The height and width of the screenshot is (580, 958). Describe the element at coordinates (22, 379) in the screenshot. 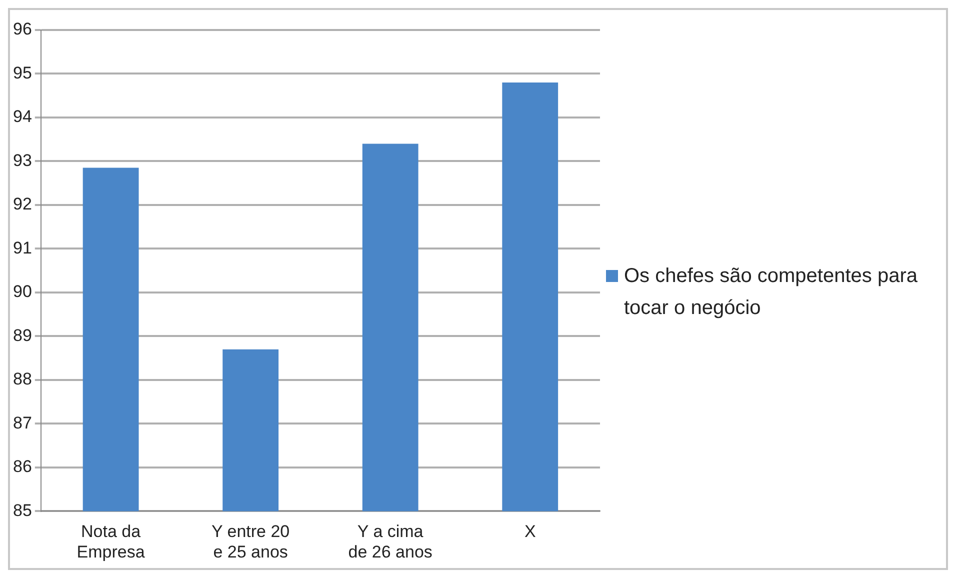

I see `y-tick-label: 88` at that location.